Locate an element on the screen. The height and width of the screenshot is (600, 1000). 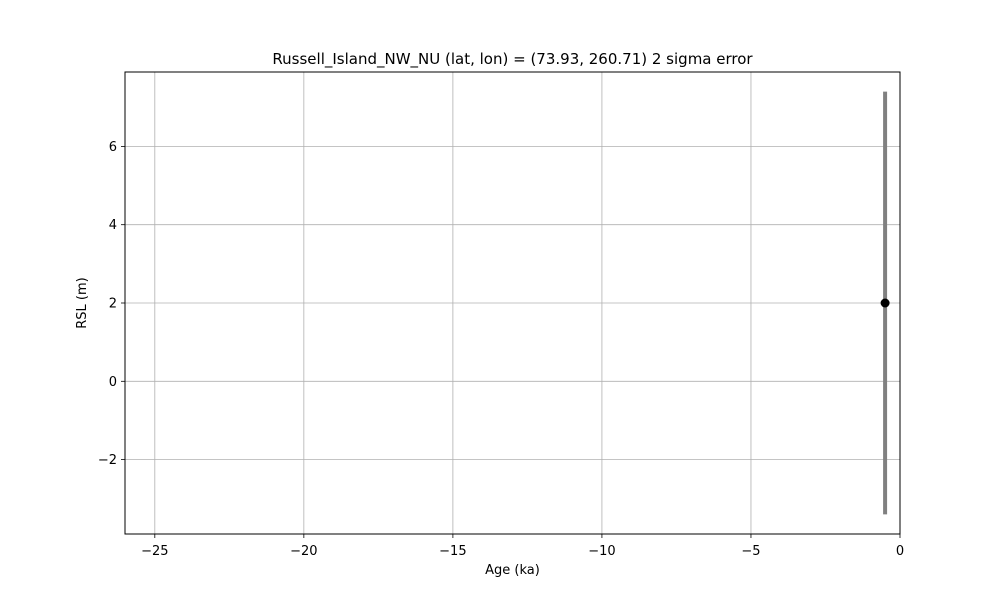
x-tick-label: −10 is located at coordinates (601, 551).